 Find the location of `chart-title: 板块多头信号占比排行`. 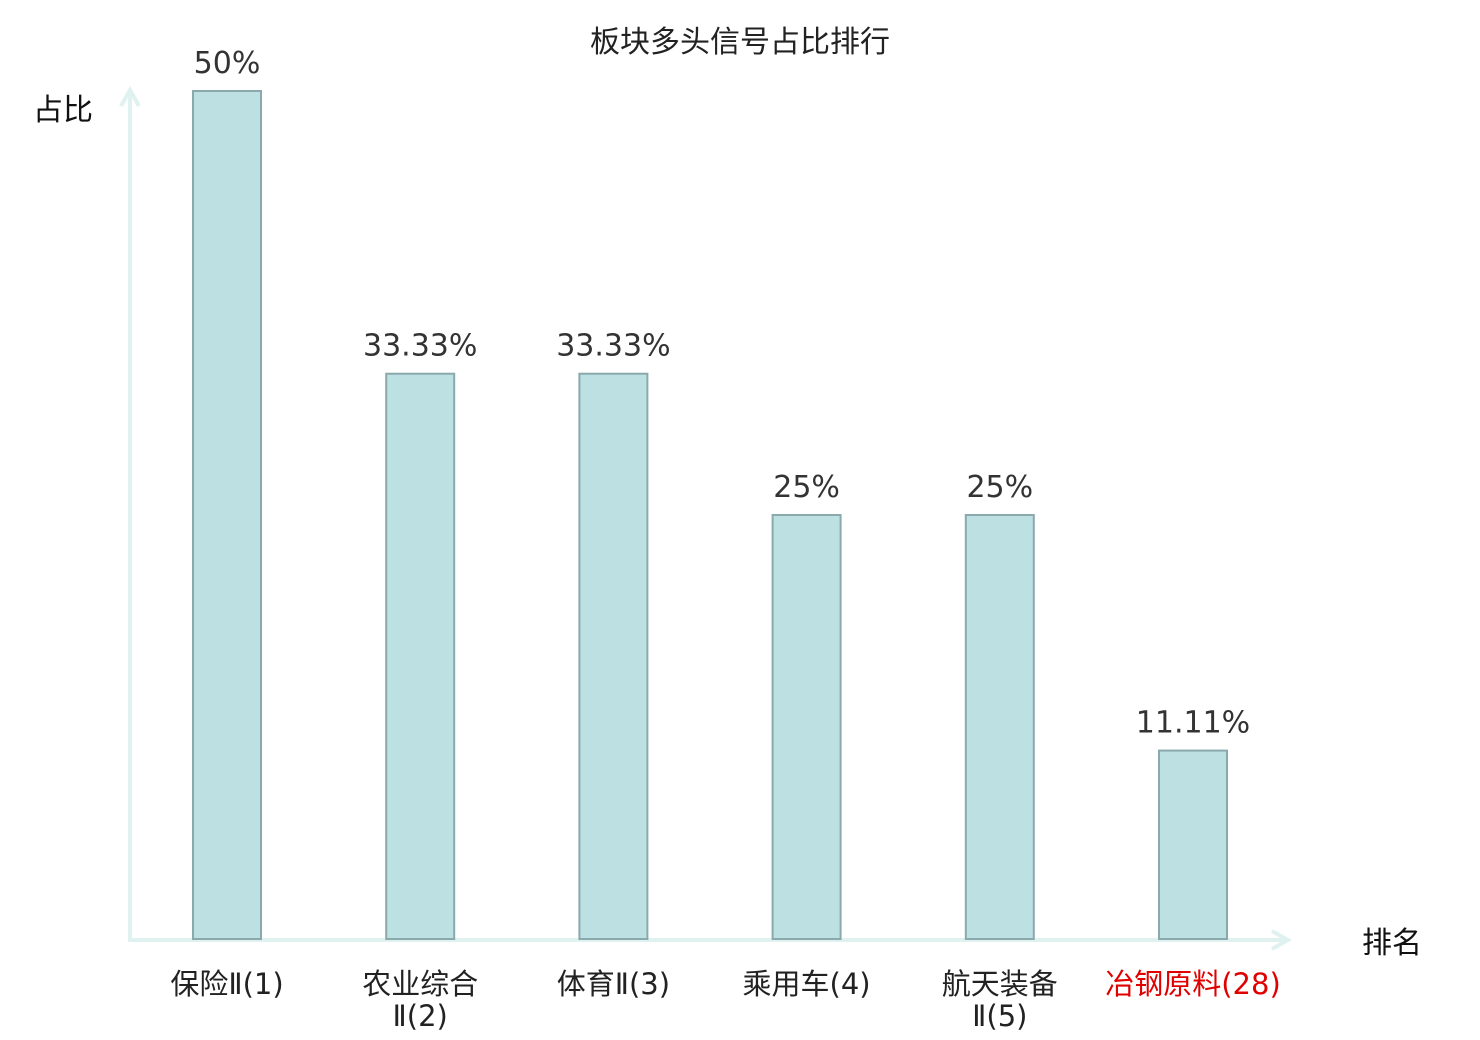

chart-title: 板块多头信号占比排行 is located at coordinates (740, 42).